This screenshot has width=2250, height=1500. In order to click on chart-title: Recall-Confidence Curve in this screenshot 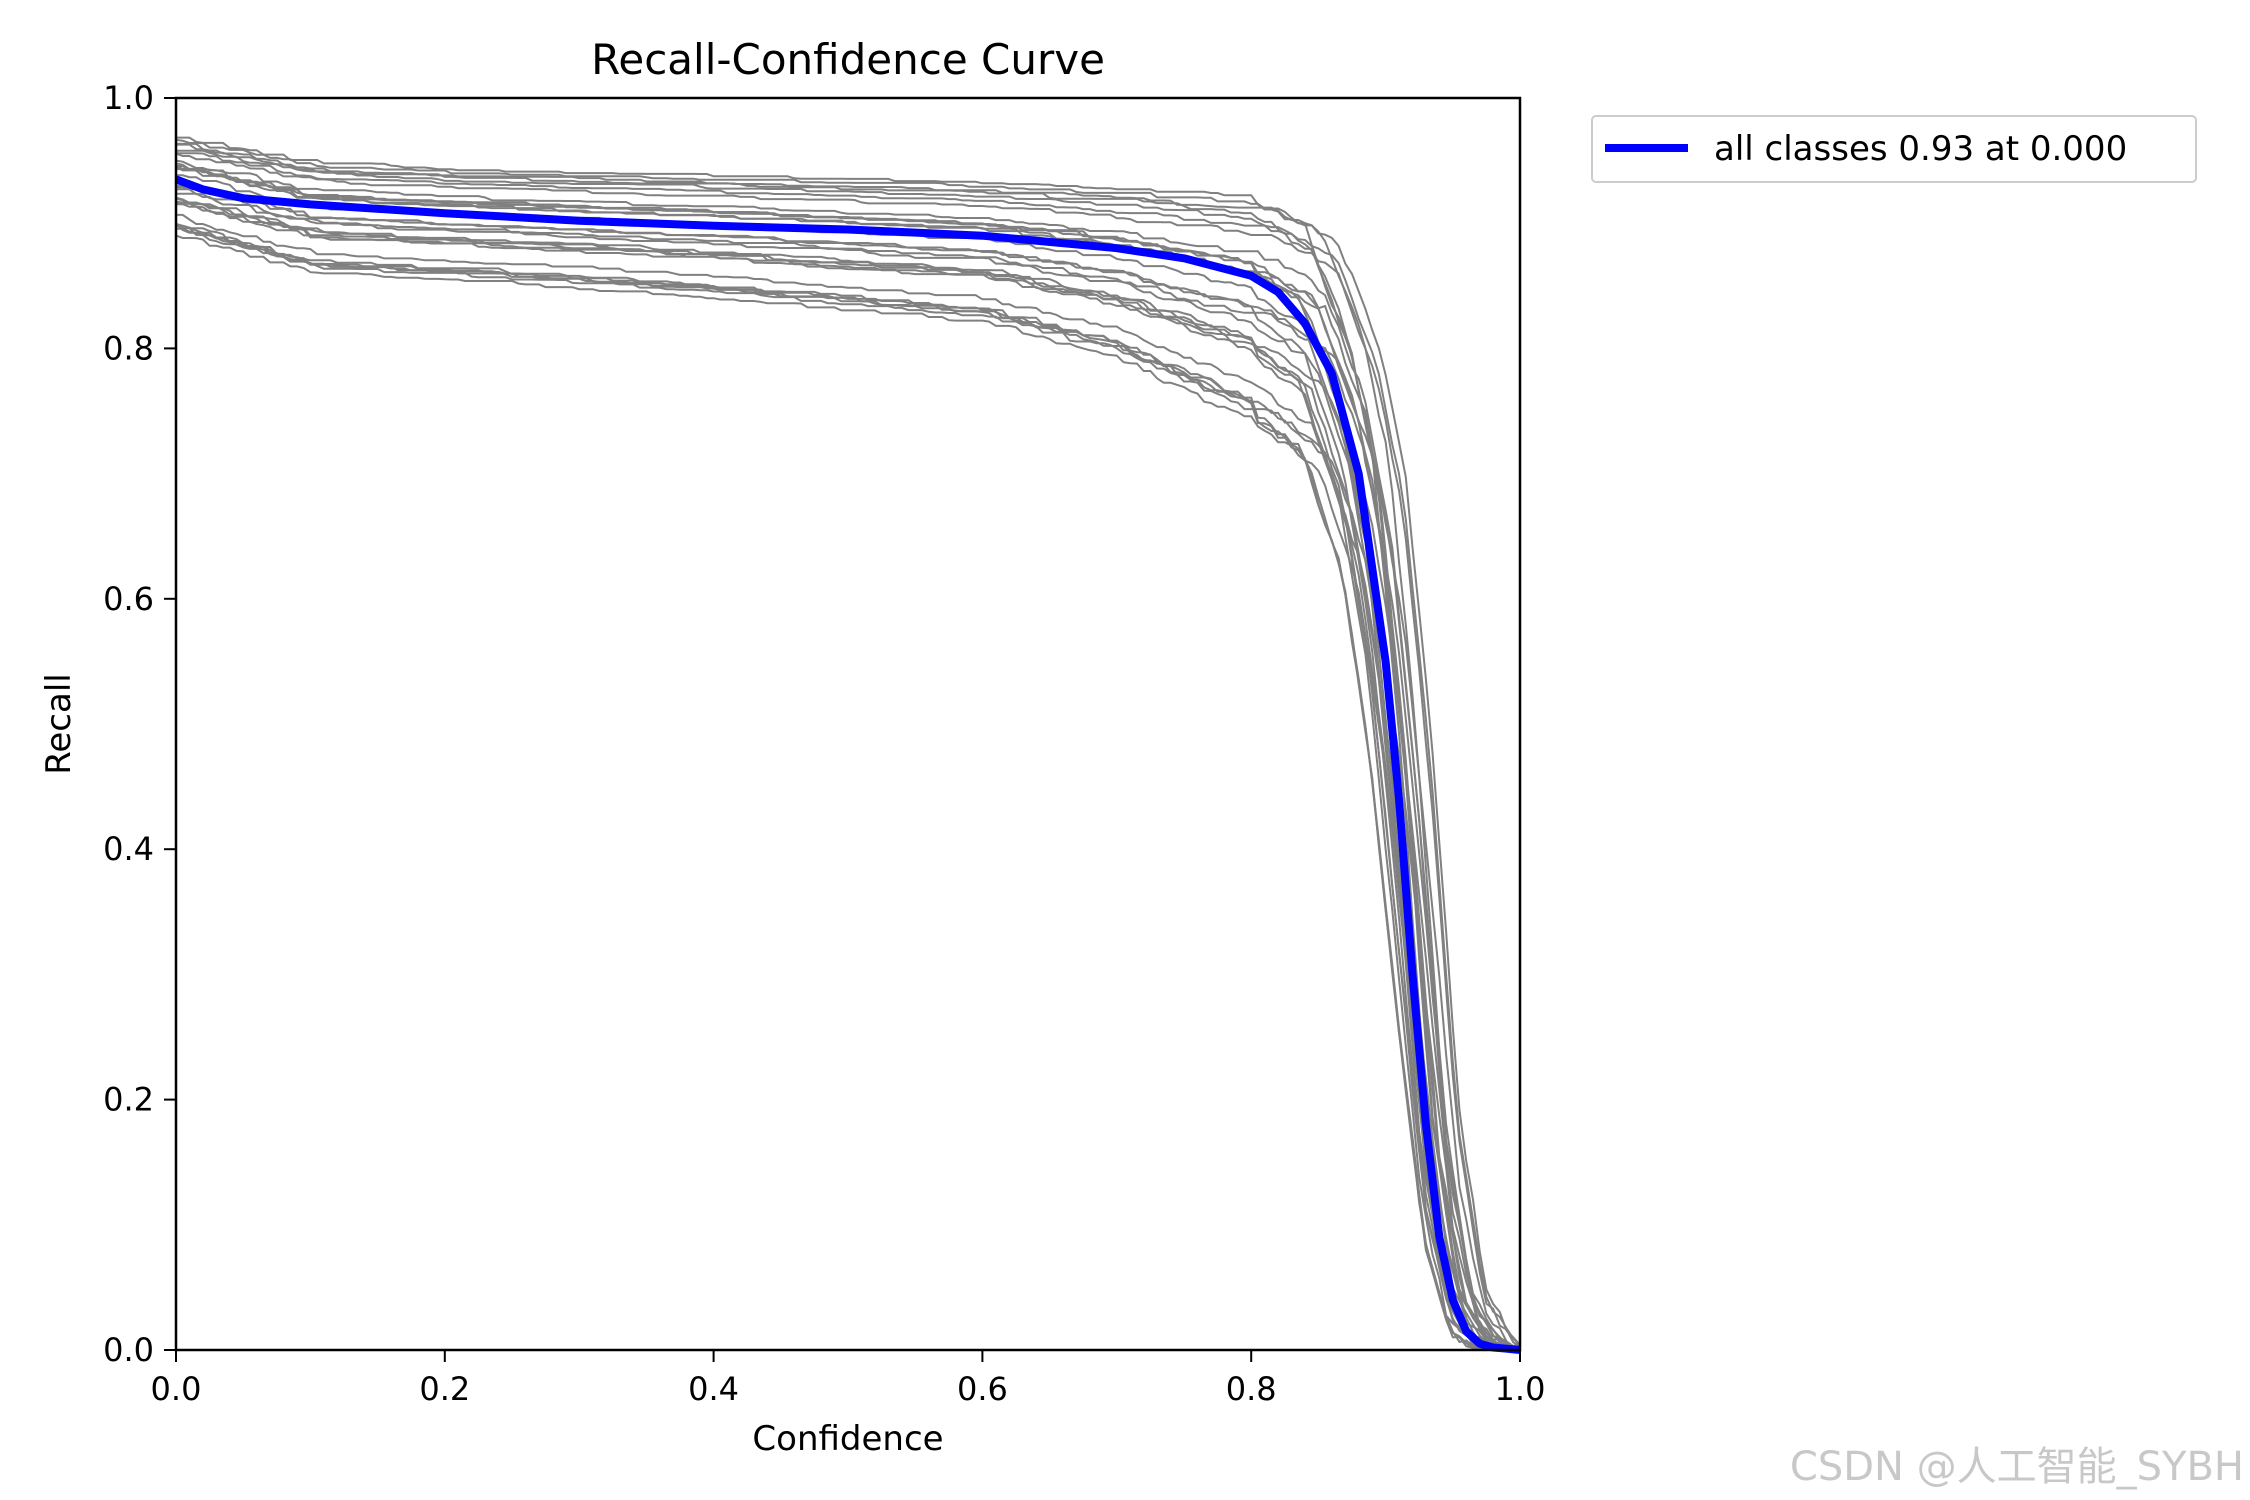, I will do `click(848, 59)`.